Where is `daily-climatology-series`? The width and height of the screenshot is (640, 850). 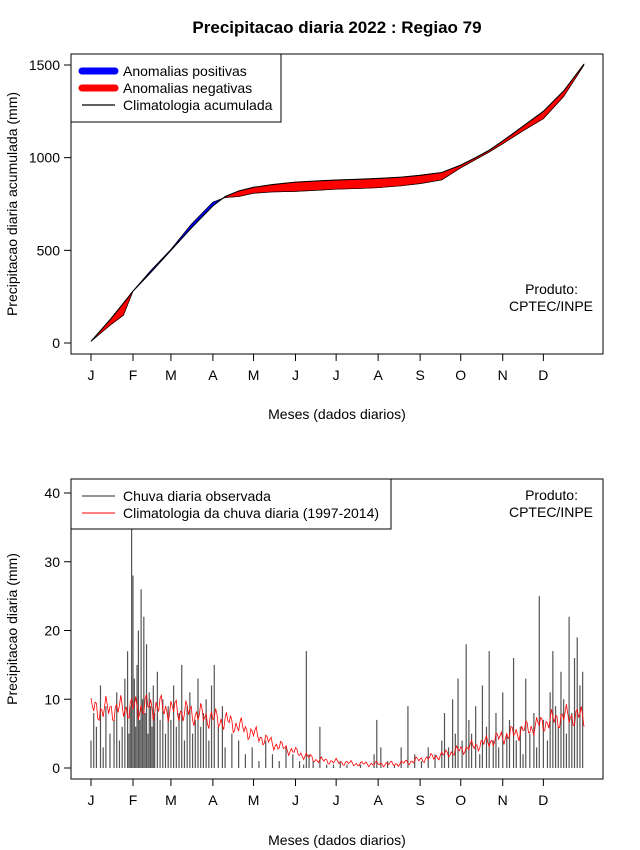
daily-climatology-series is located at coordinates (337, 730).